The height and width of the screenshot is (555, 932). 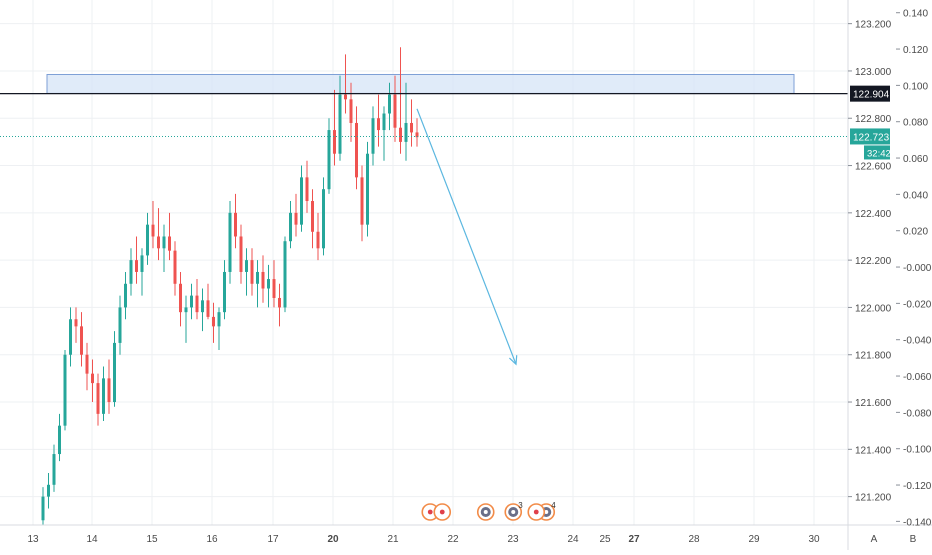 What do you see at coordinates (873, 214) in the screenshot?
I see `price-tick-label: 122.400` at bounding box center [873, 214].